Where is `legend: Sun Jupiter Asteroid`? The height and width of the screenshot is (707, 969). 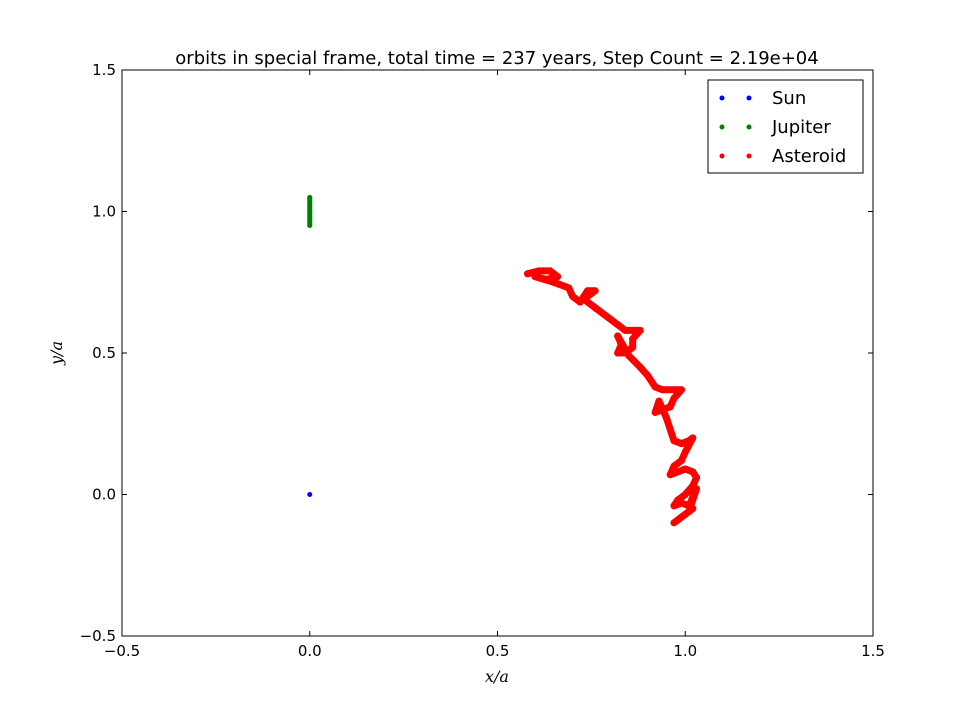
legend: Sun Jupiter Asteroid is located at coordinates (785, 126).